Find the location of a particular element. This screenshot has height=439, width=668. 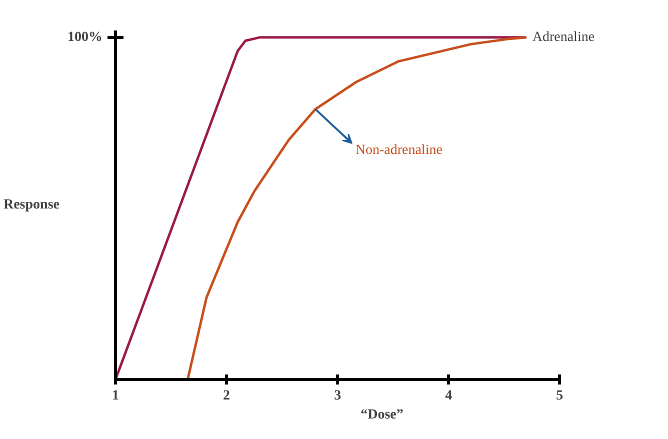

x-tick-label: 4 is located at coordinates (448, 396).